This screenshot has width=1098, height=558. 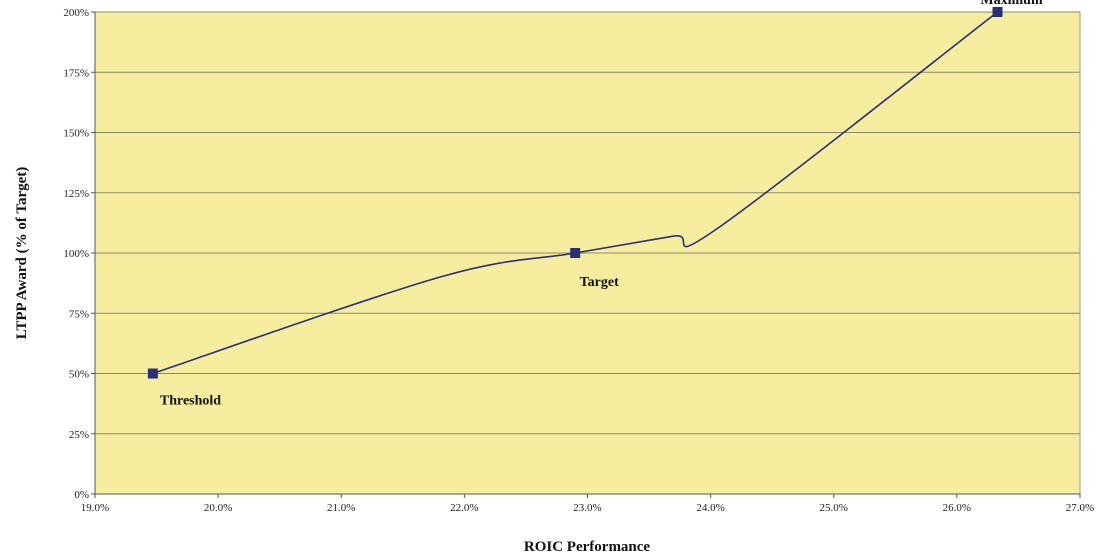 What do you see at coordinates (152, 373) in the screenshot?
I see `data-point-threshold` at bounding box center [152, 373].